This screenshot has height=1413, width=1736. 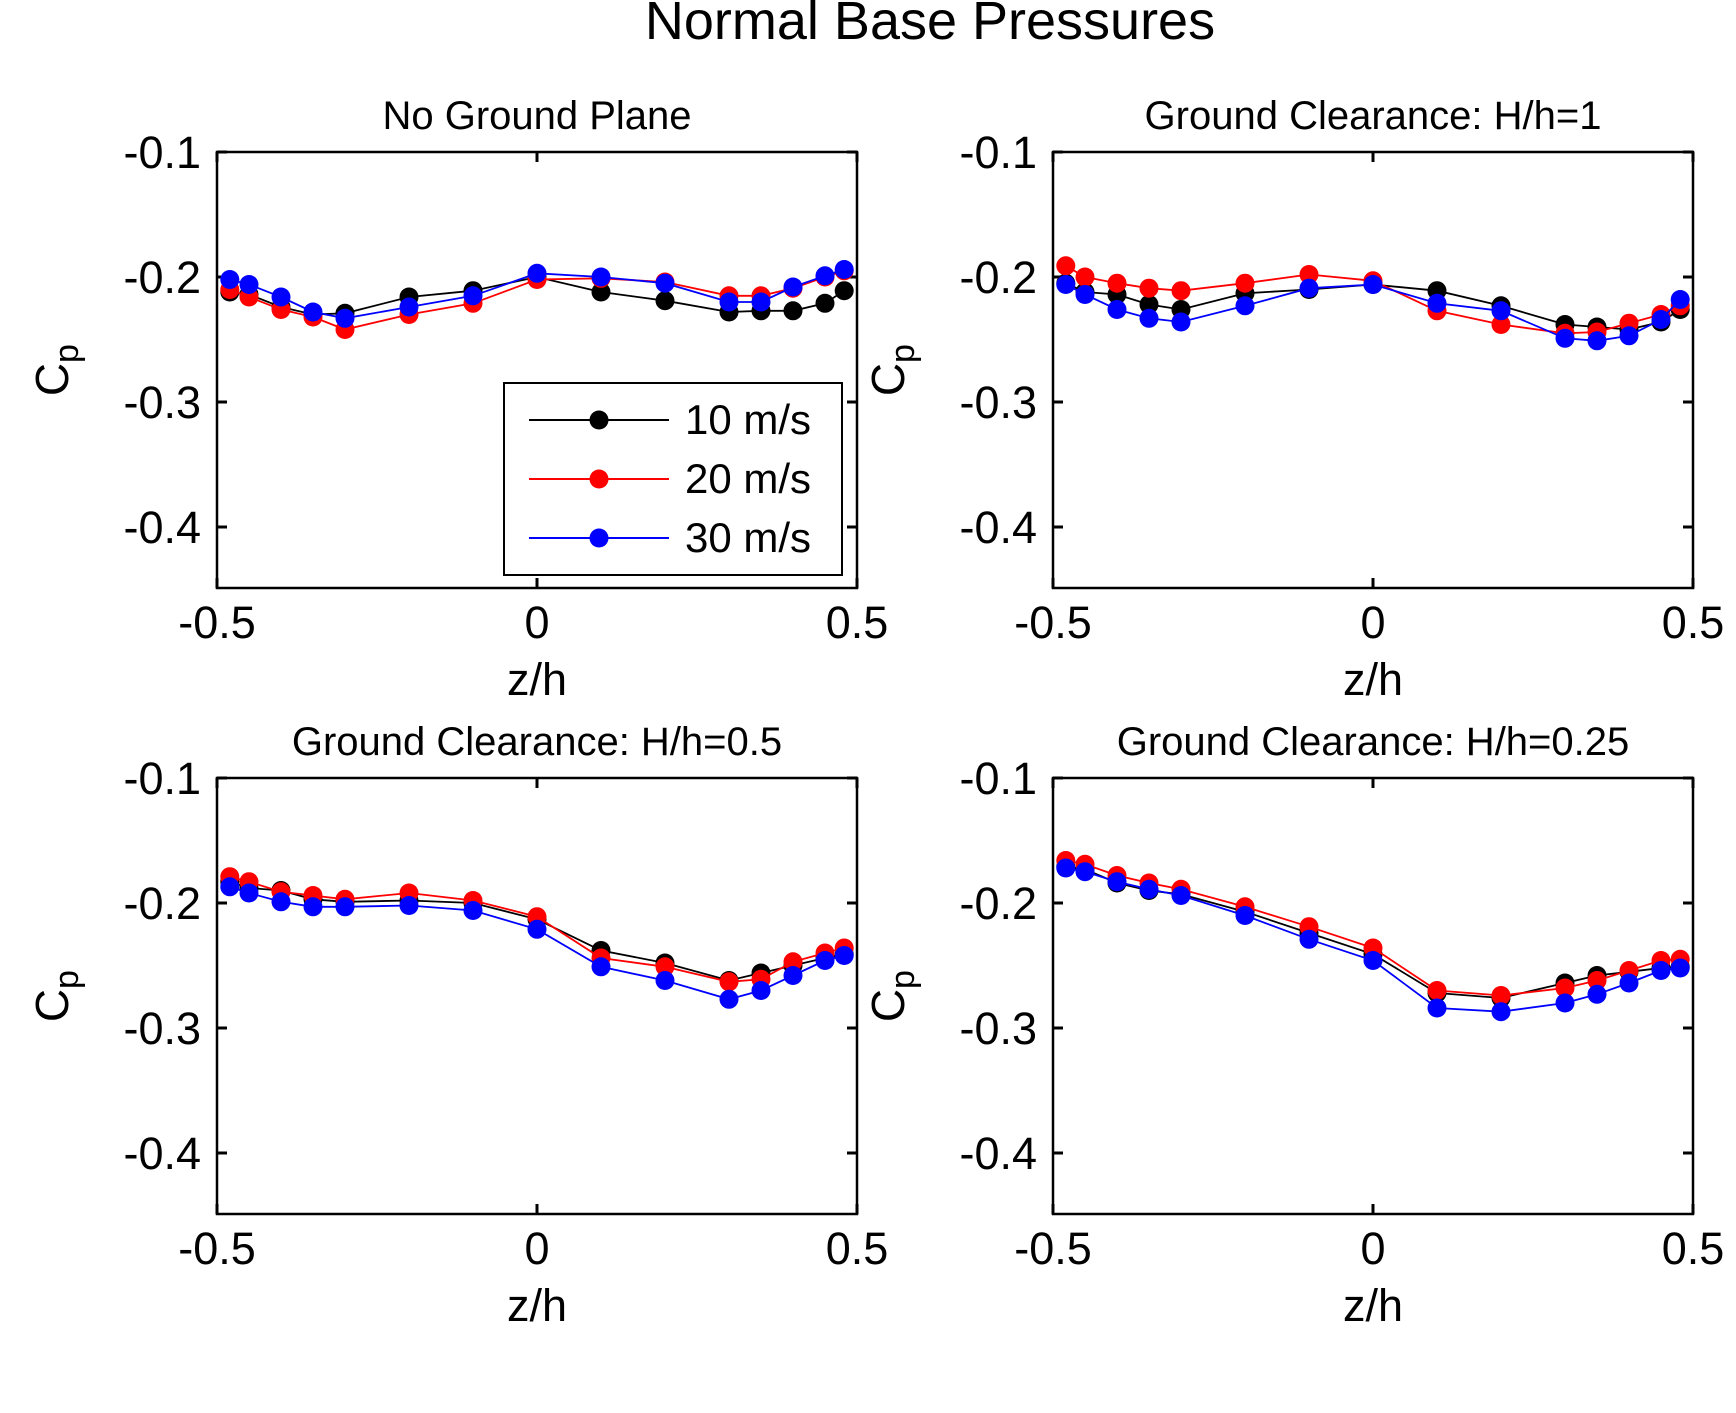 I want to click on subplot-title: Ground Clearance: H/h=0.5, so click(x=537, y=742).